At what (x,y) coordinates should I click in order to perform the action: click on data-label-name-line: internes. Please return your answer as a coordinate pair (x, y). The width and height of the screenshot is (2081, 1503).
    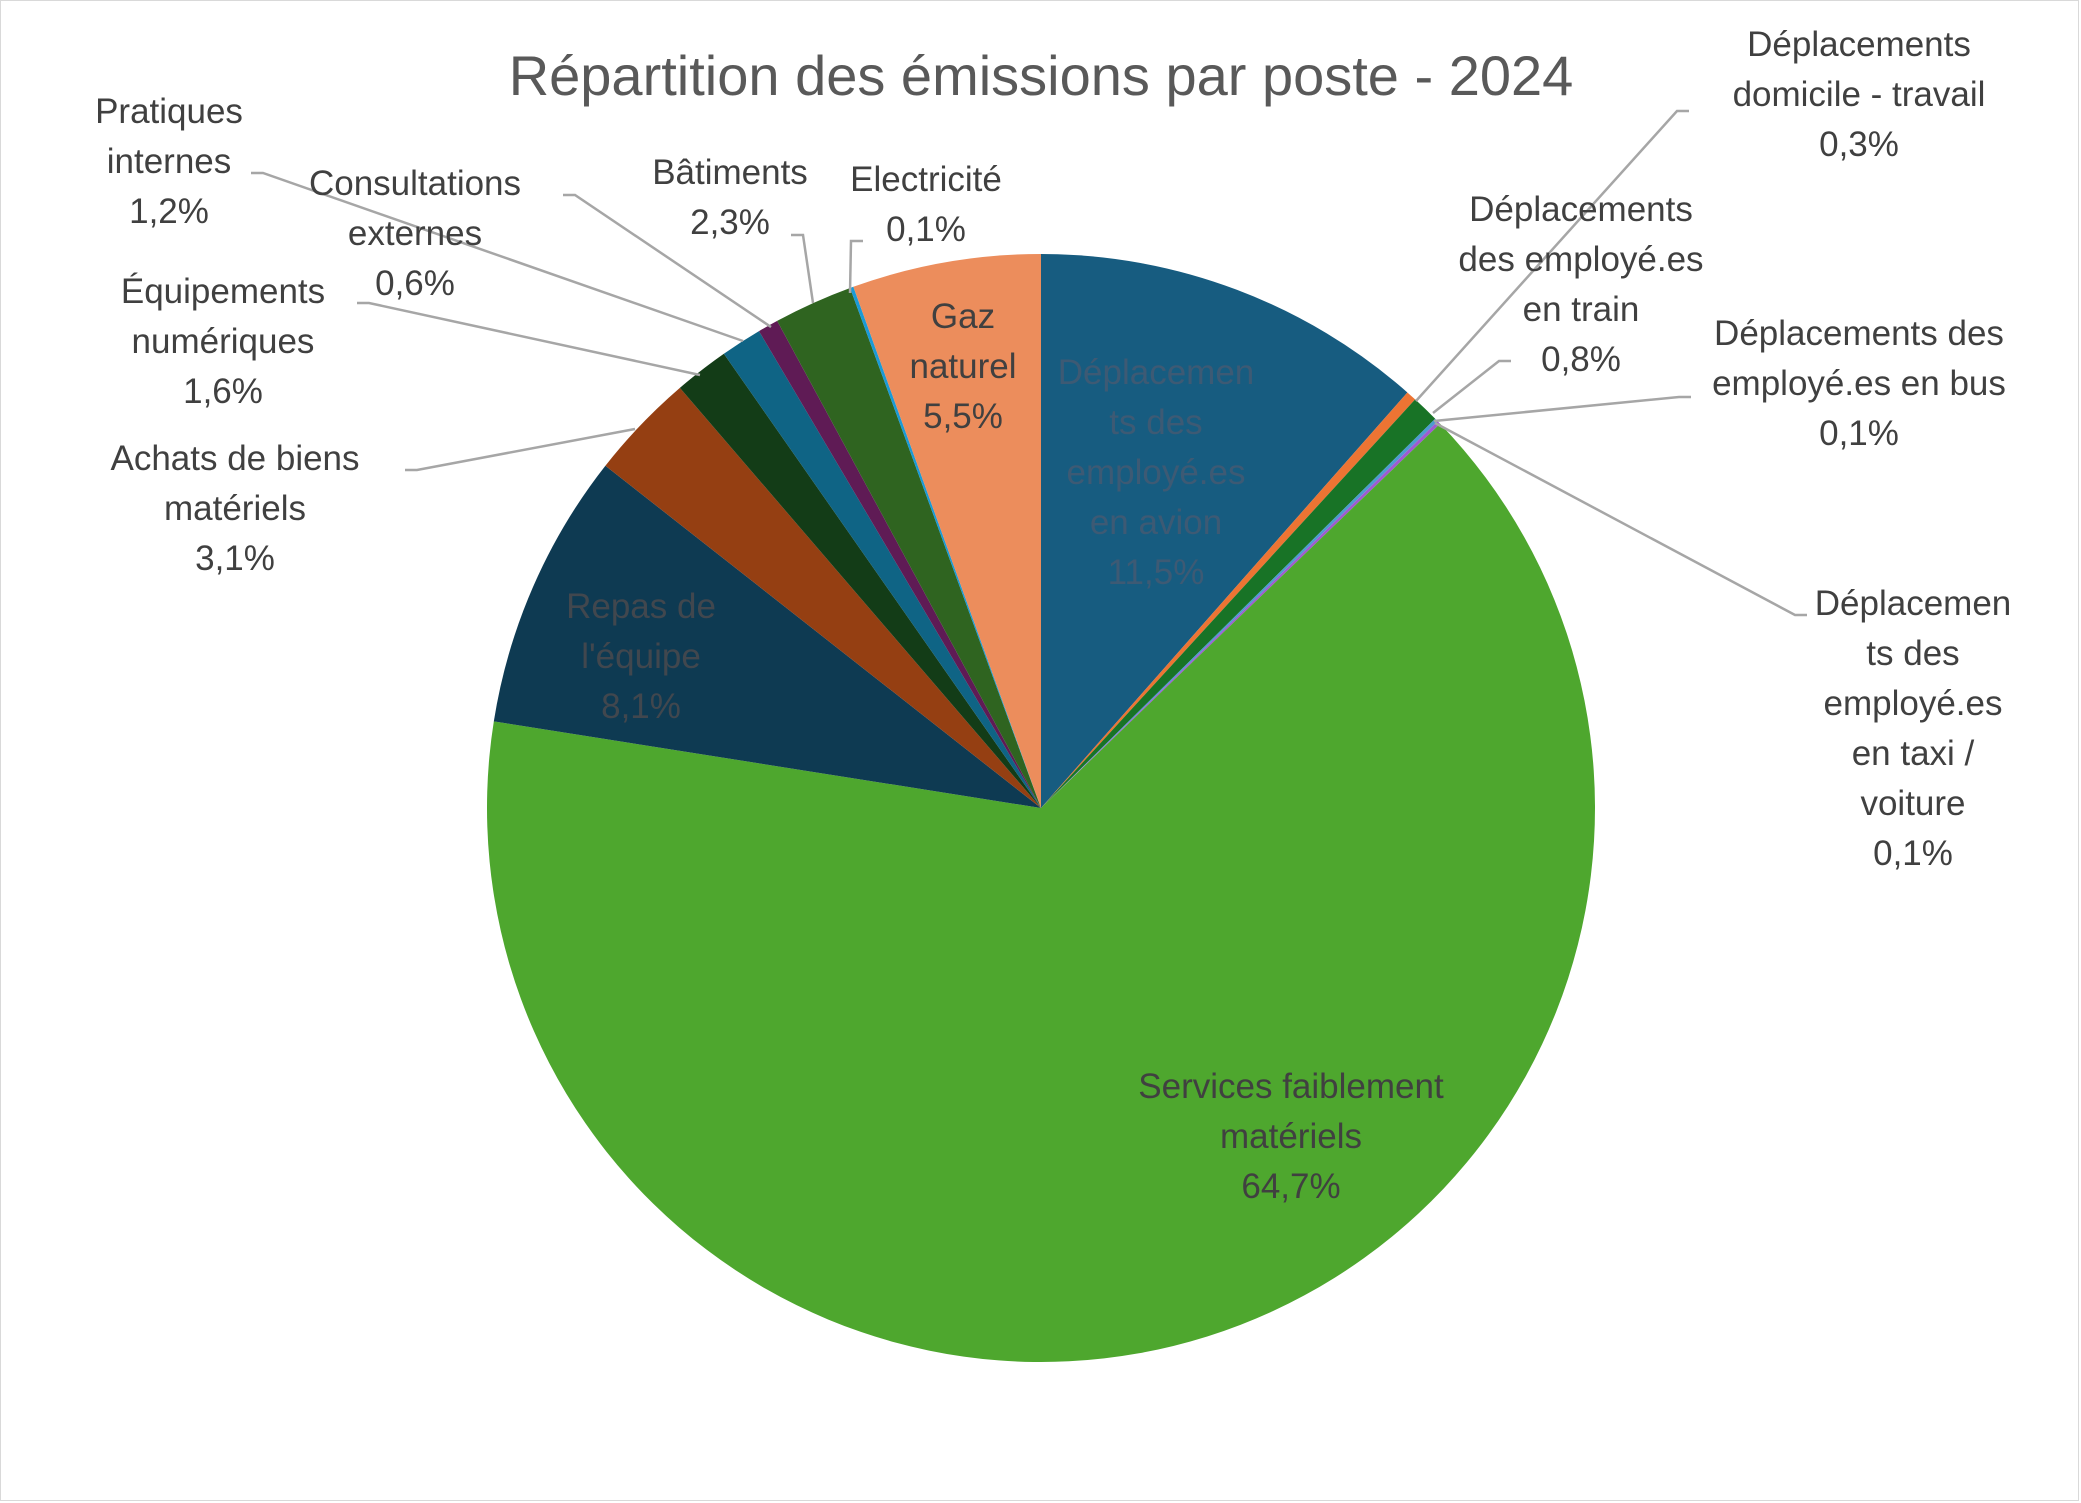
    Looking at the image, I should click on (169, 161).